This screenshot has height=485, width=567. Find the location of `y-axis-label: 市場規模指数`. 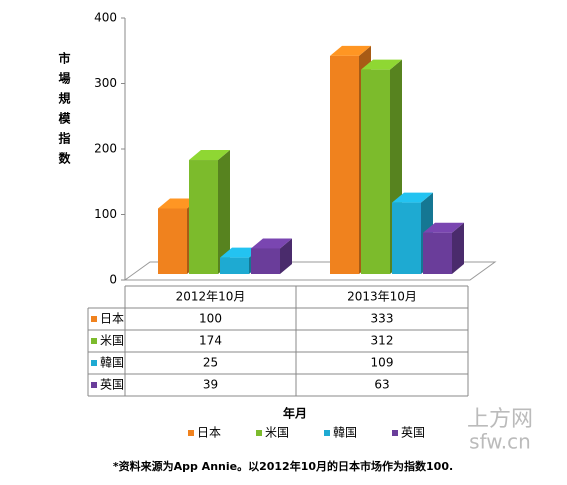

y-axis-label: 市場規模指数 is located at coordinates (64, 111).